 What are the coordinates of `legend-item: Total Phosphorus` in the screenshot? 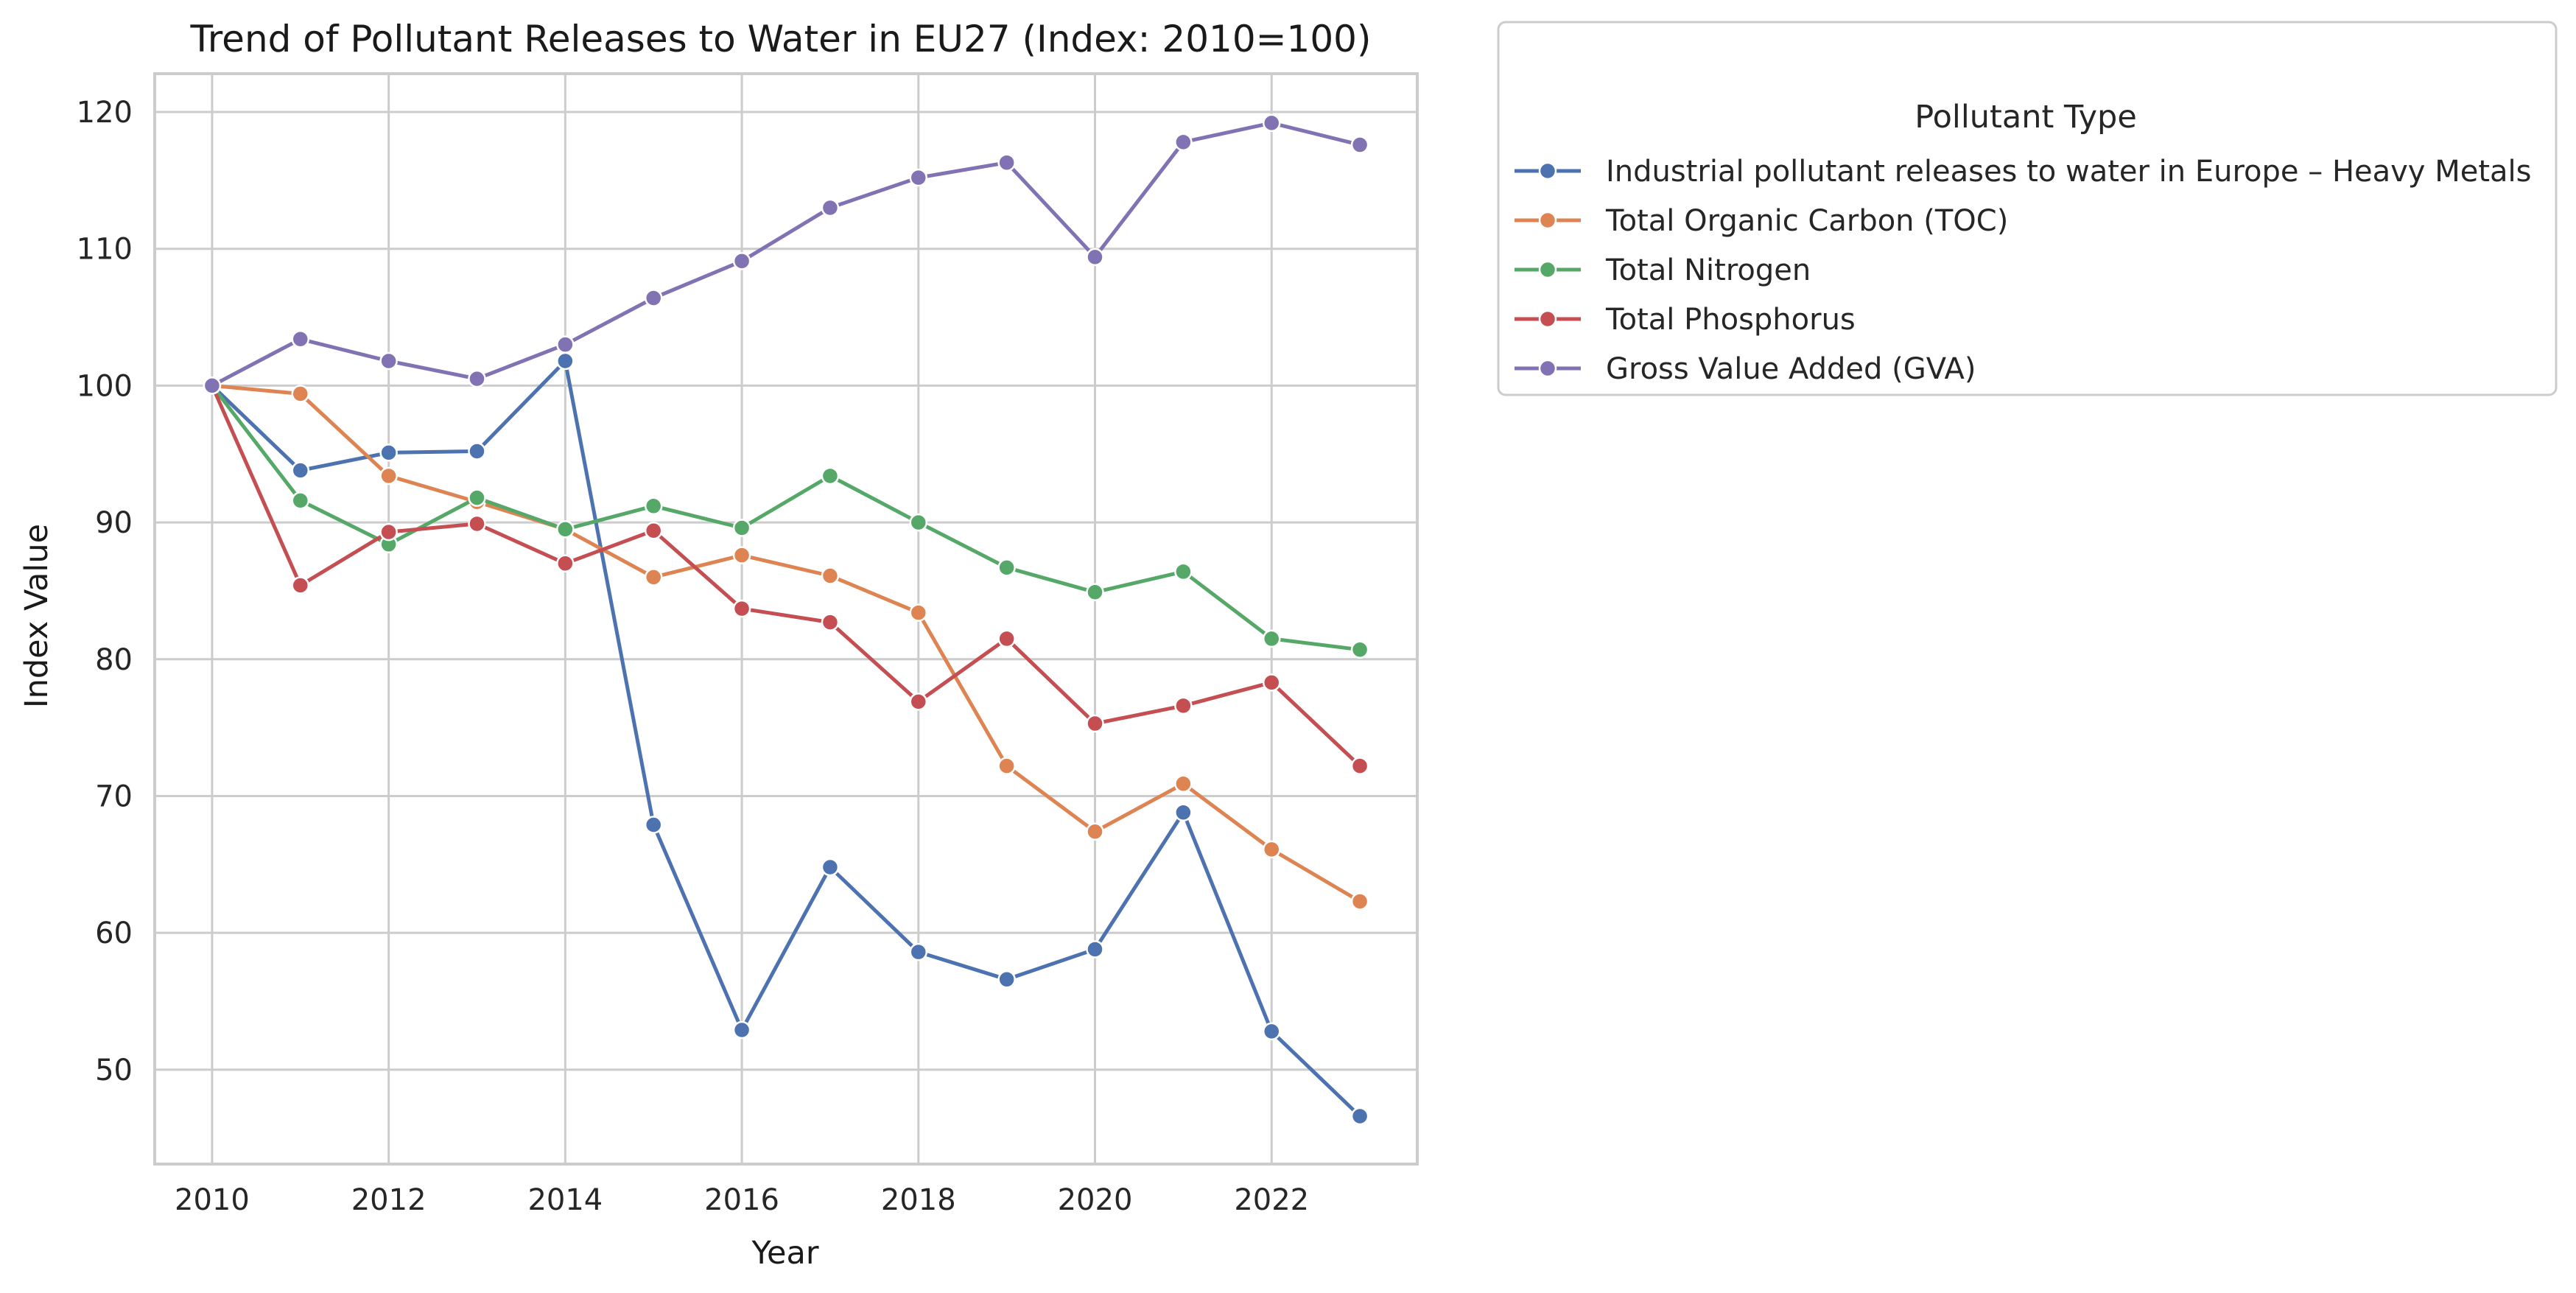 It's located at (1685, 320).